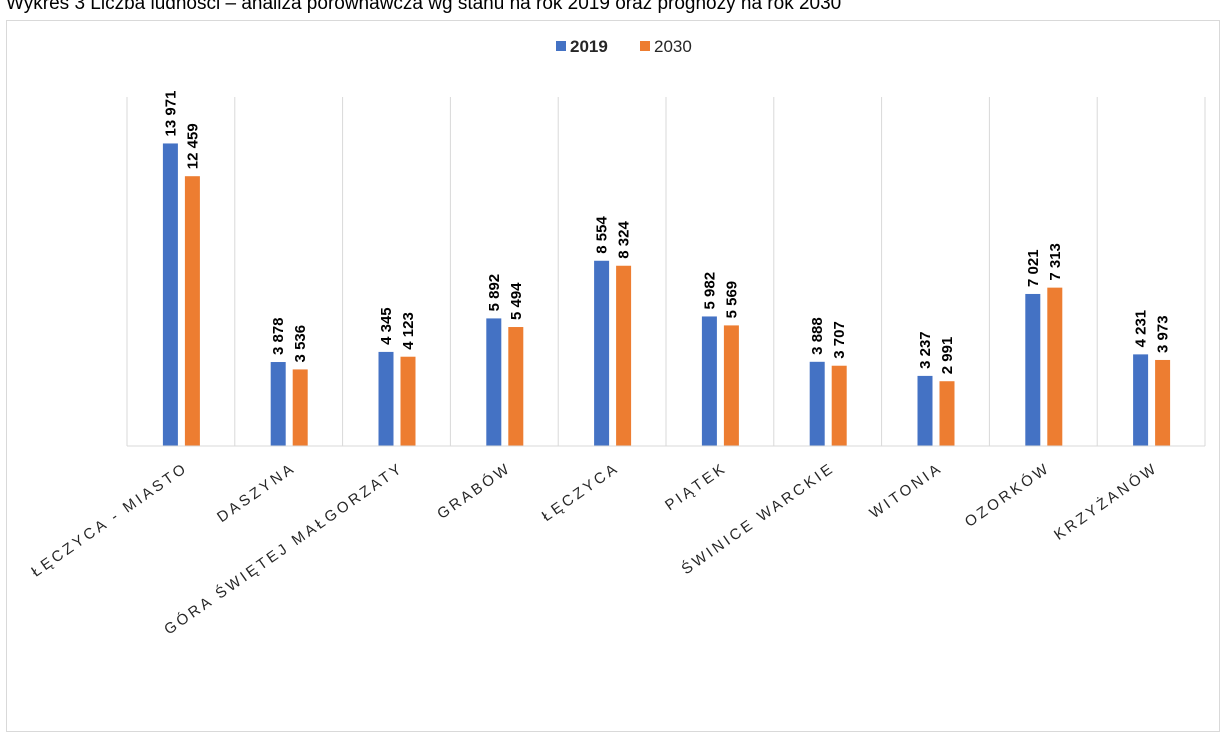  Describe the element at coordinates (256, 492) in the screenshot. I see `category-label-1: DASZYNA` at that location.